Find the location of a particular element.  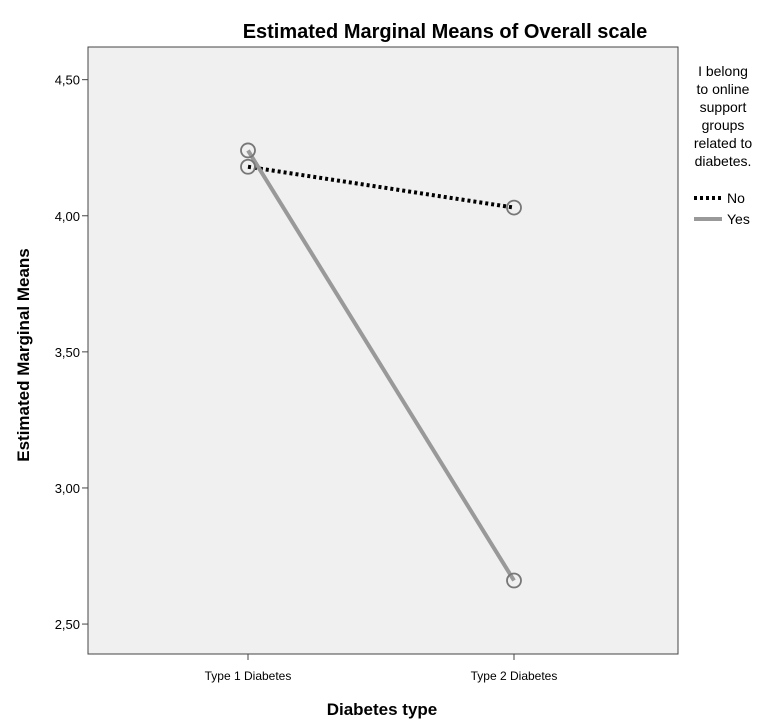

y-axis-ticks: 2,50 3,00 3,50 4,00 4,50 is located at coordinates (71, 352).